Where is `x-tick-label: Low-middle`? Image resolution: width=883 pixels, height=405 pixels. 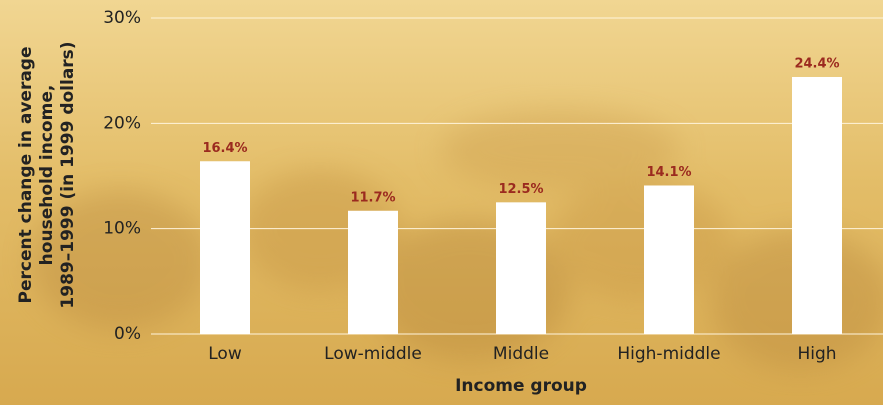 x-tick-label: Low-middle is located at coordinates (373, 354).